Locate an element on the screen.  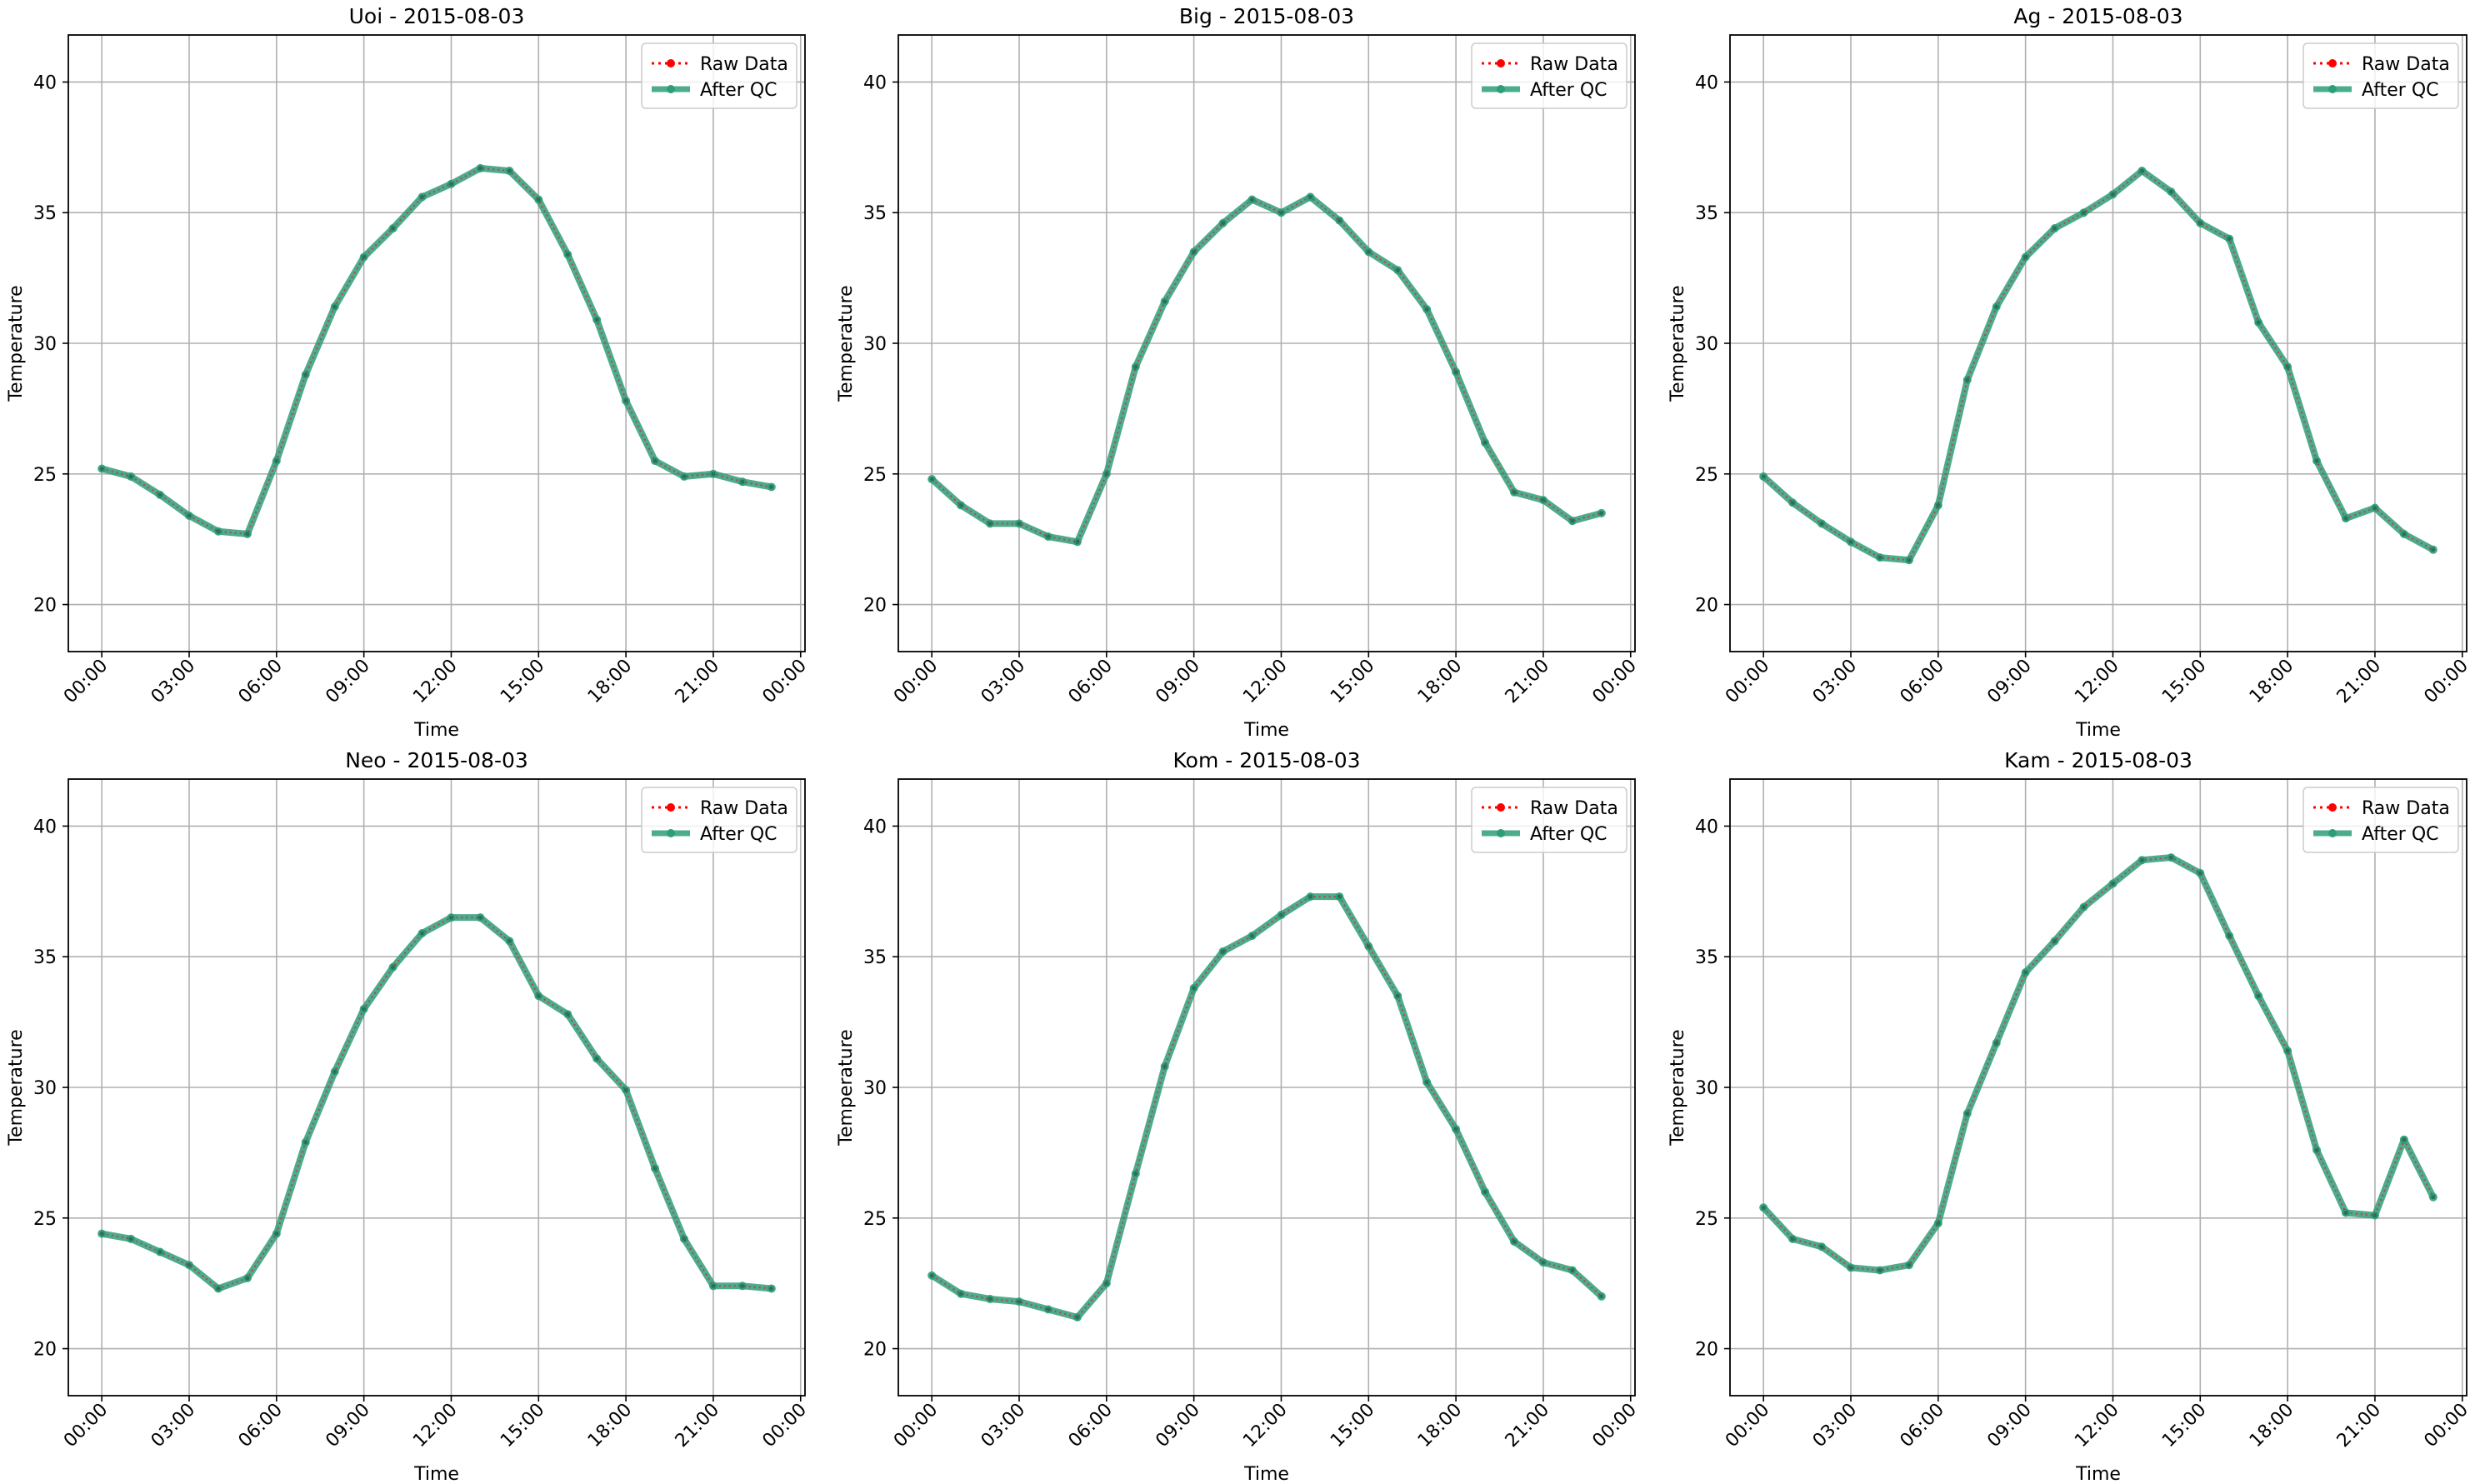
legend-marker-raw-data is located at coordinates (2332, 807).